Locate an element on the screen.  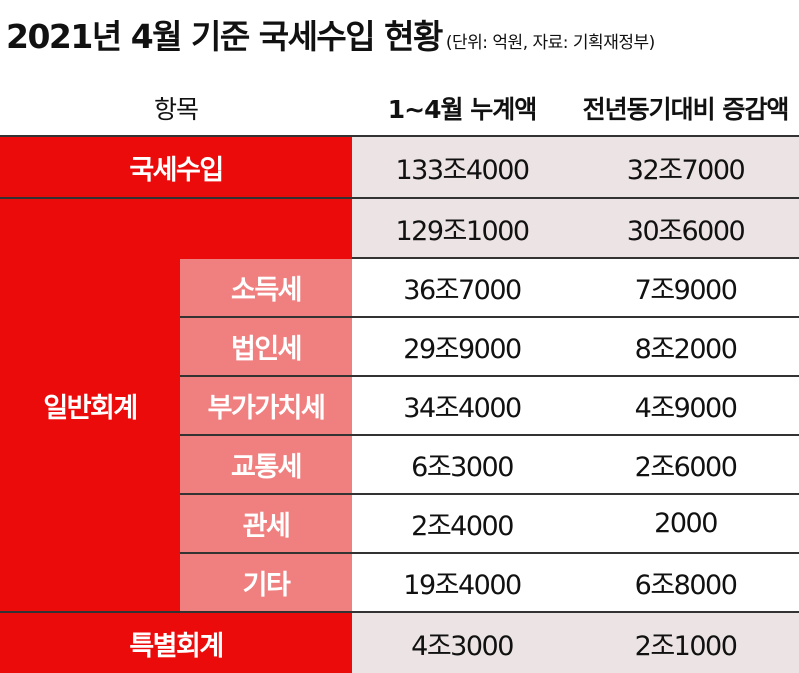
table-row-special: 특별회계 4조3000 2조1000 is located at coordinates (399, 642).